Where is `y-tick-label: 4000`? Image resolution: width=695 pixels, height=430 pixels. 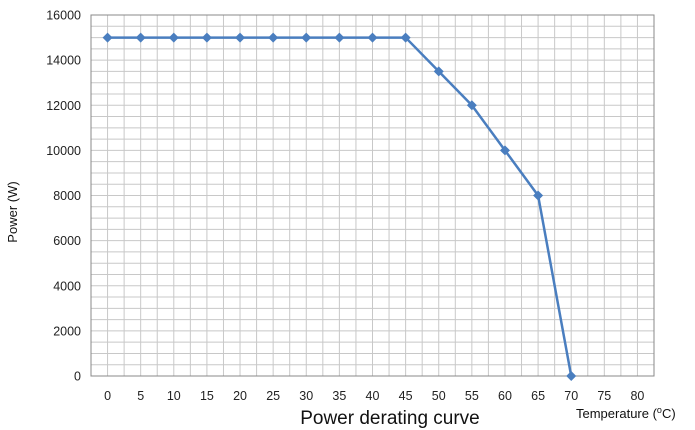
y-tick-label: 4000 is located at coordinates (67, 286).